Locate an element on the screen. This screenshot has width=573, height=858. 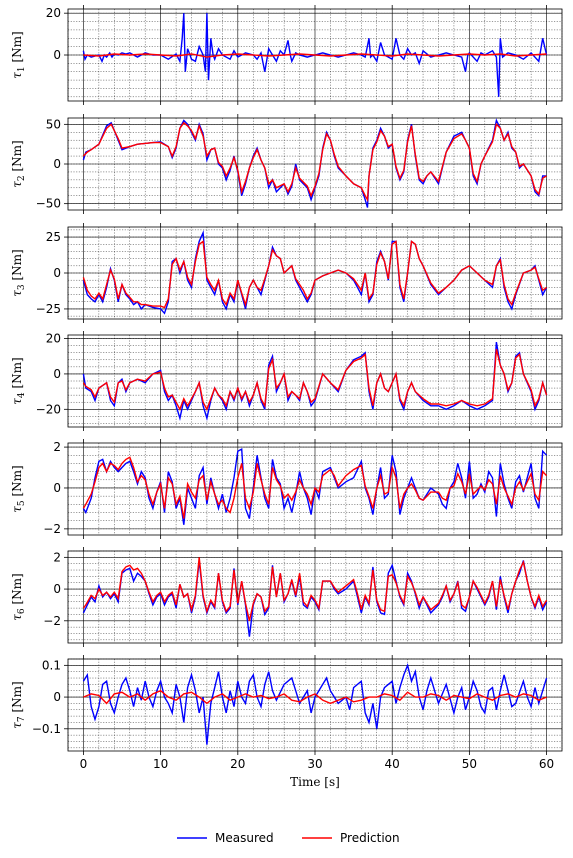
y-axis-label: τ7 [Nm] is located at coordinates (18, 704).